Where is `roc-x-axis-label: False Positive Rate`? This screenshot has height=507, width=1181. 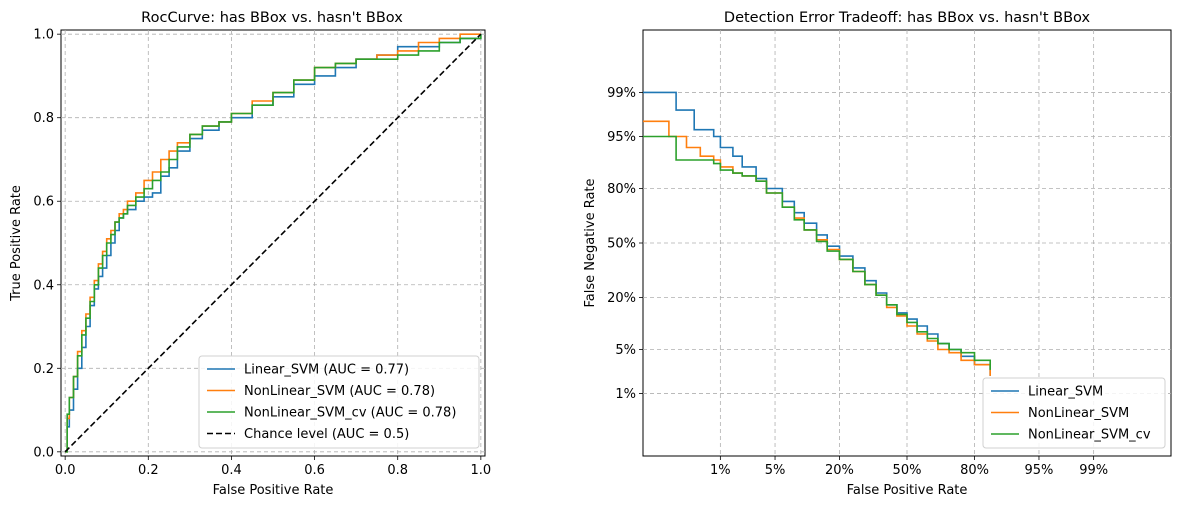
roc-x-axis-label: False Positive Rate is located at coordinates (273, 490).